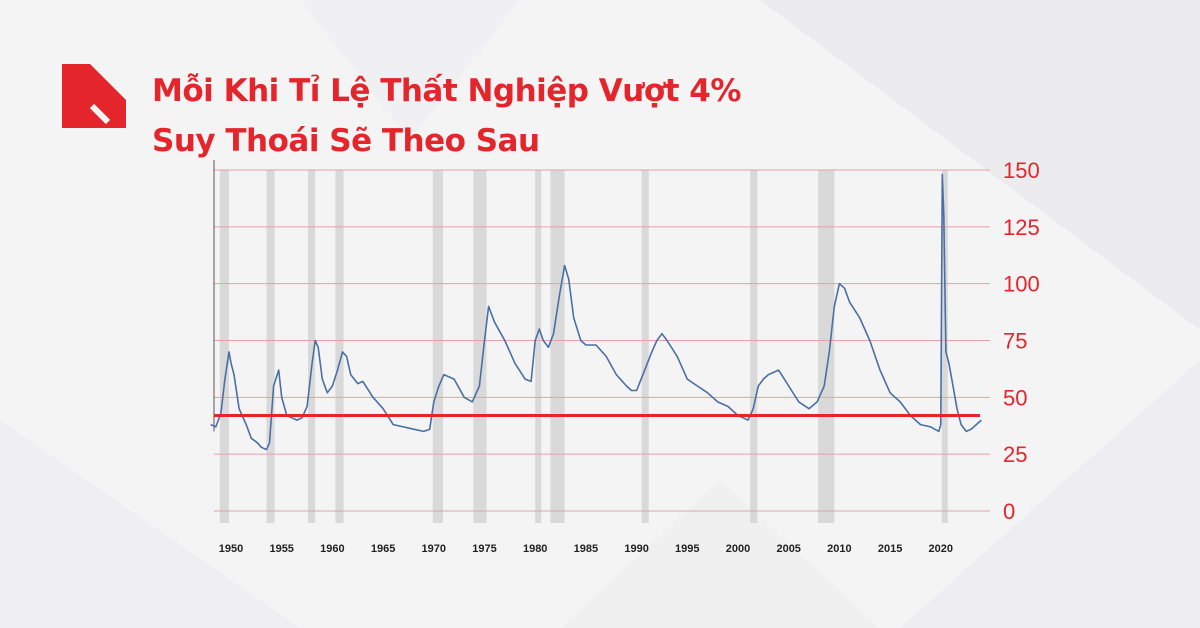 The image size is (1200, 628). Describe the element at coordinates (332, 549) in the screenshot. I see `x-tick-label-1960: 1960` at that location.